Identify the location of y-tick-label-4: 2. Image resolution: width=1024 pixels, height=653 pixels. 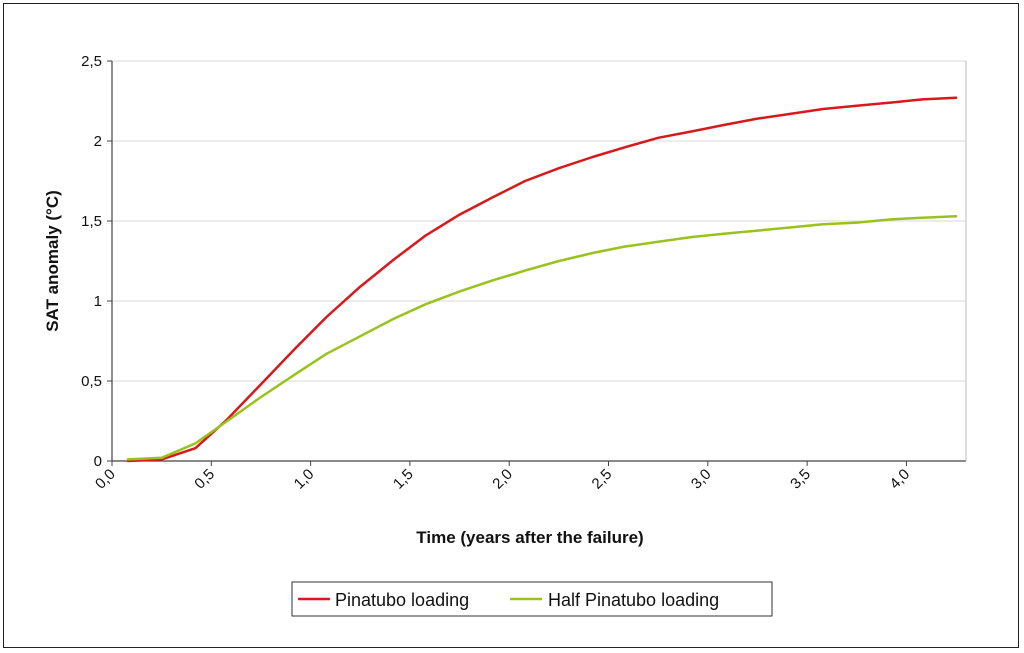
(98, 141).